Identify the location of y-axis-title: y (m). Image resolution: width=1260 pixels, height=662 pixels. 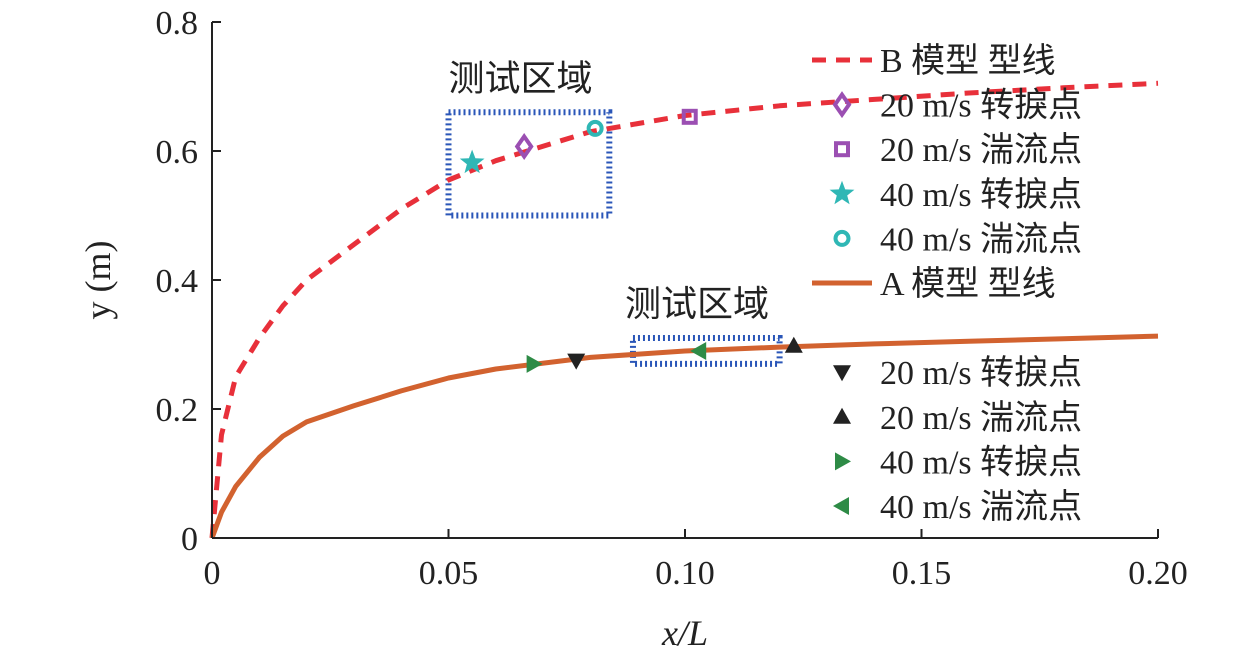
(98, 280).